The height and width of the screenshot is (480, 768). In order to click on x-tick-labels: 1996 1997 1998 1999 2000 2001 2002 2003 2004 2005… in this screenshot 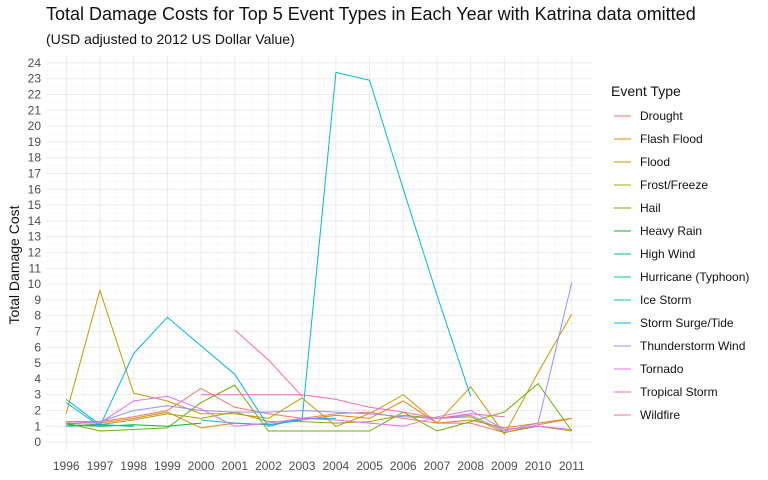, I will do `click(319, 466)`.